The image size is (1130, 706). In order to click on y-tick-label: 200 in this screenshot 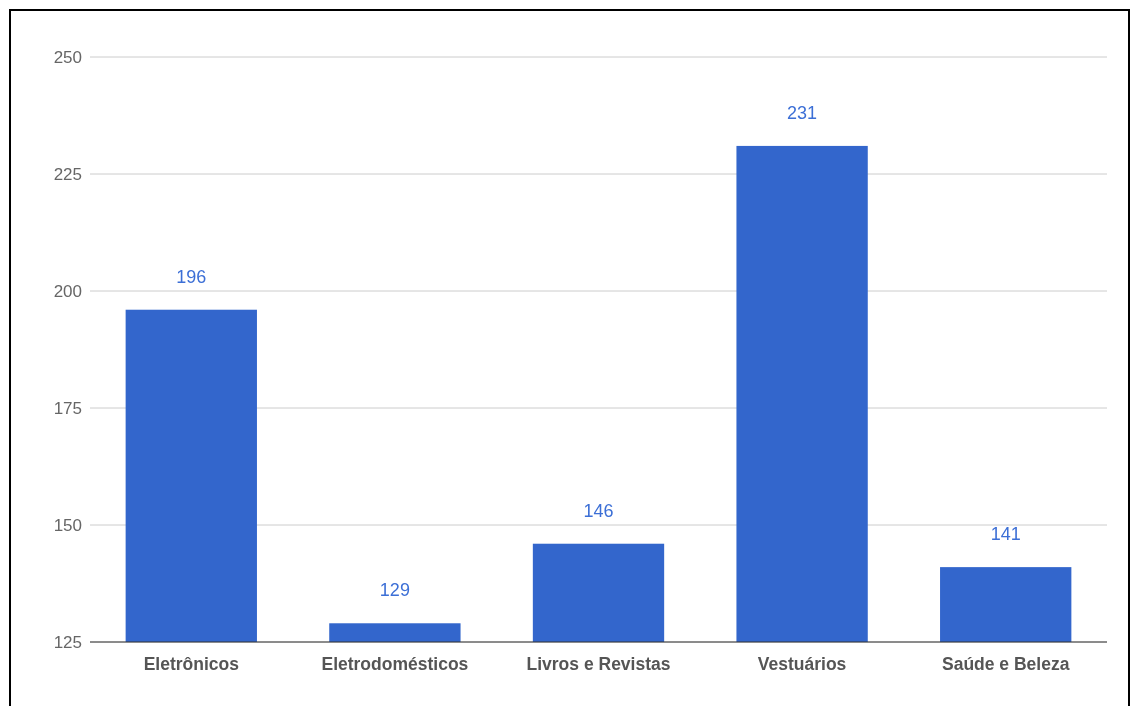, I will do `click(67, 291)`.